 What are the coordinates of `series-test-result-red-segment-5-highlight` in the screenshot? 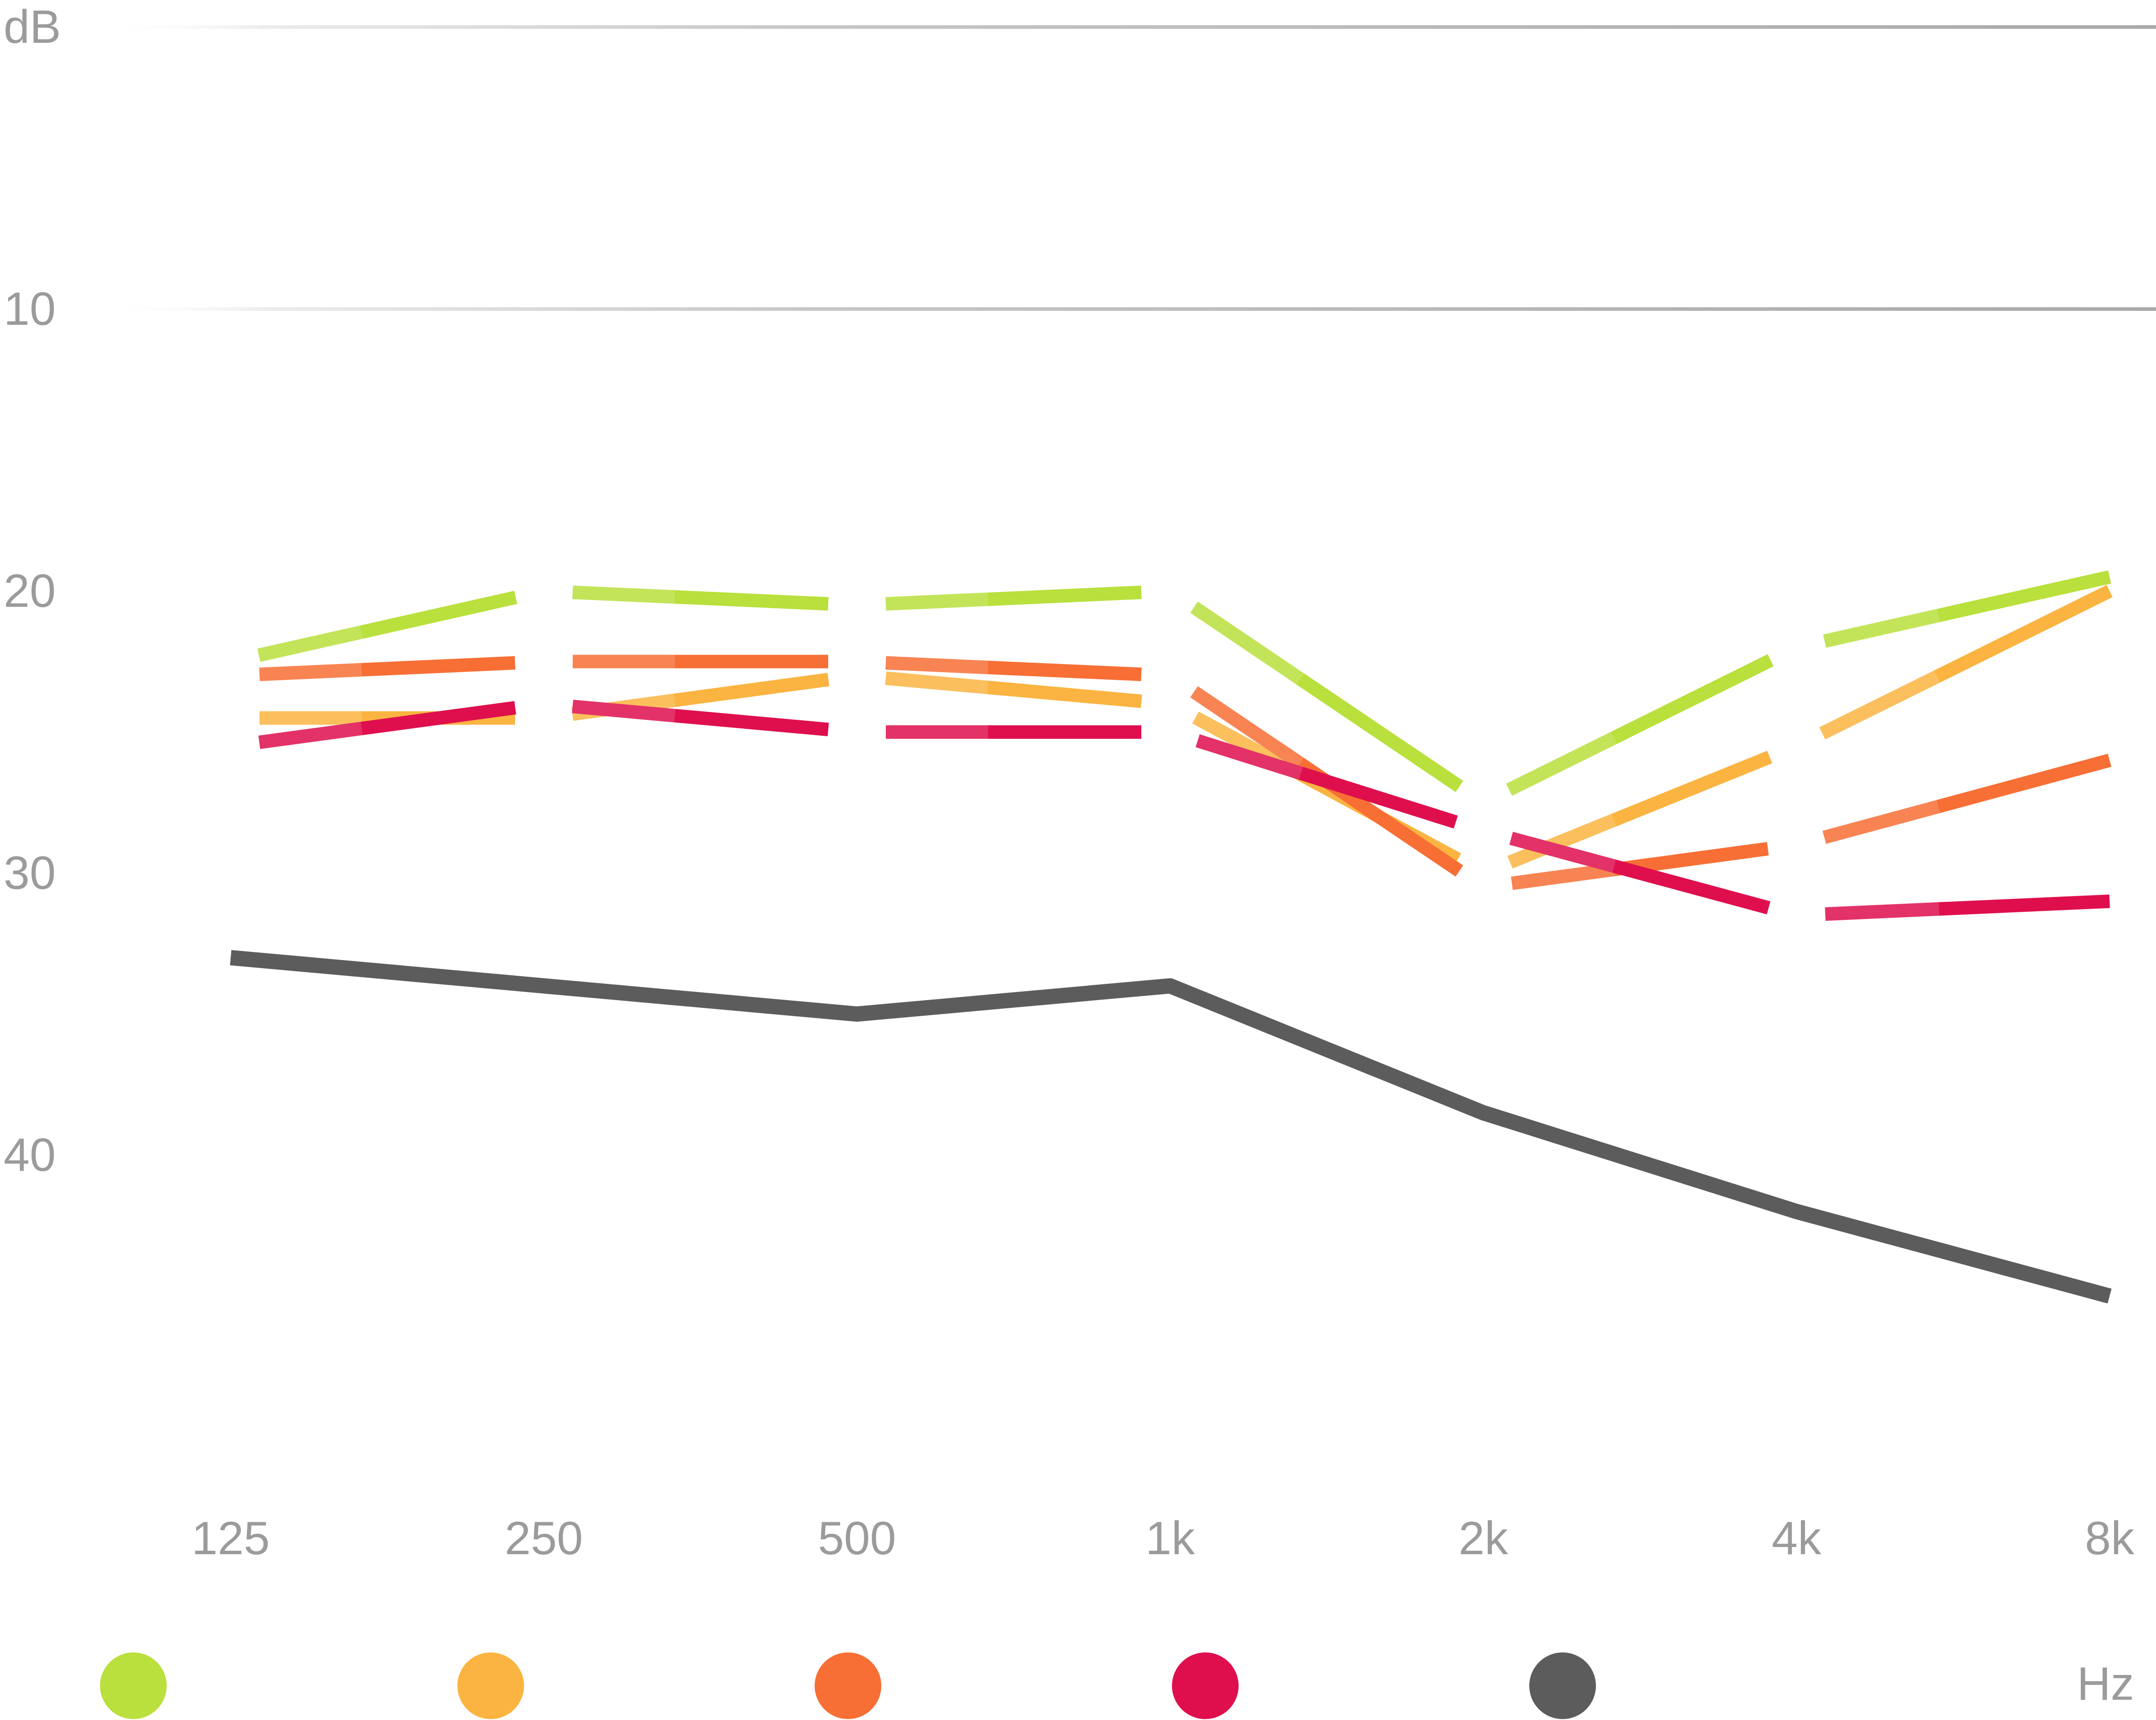 It's located at (1882, 912).